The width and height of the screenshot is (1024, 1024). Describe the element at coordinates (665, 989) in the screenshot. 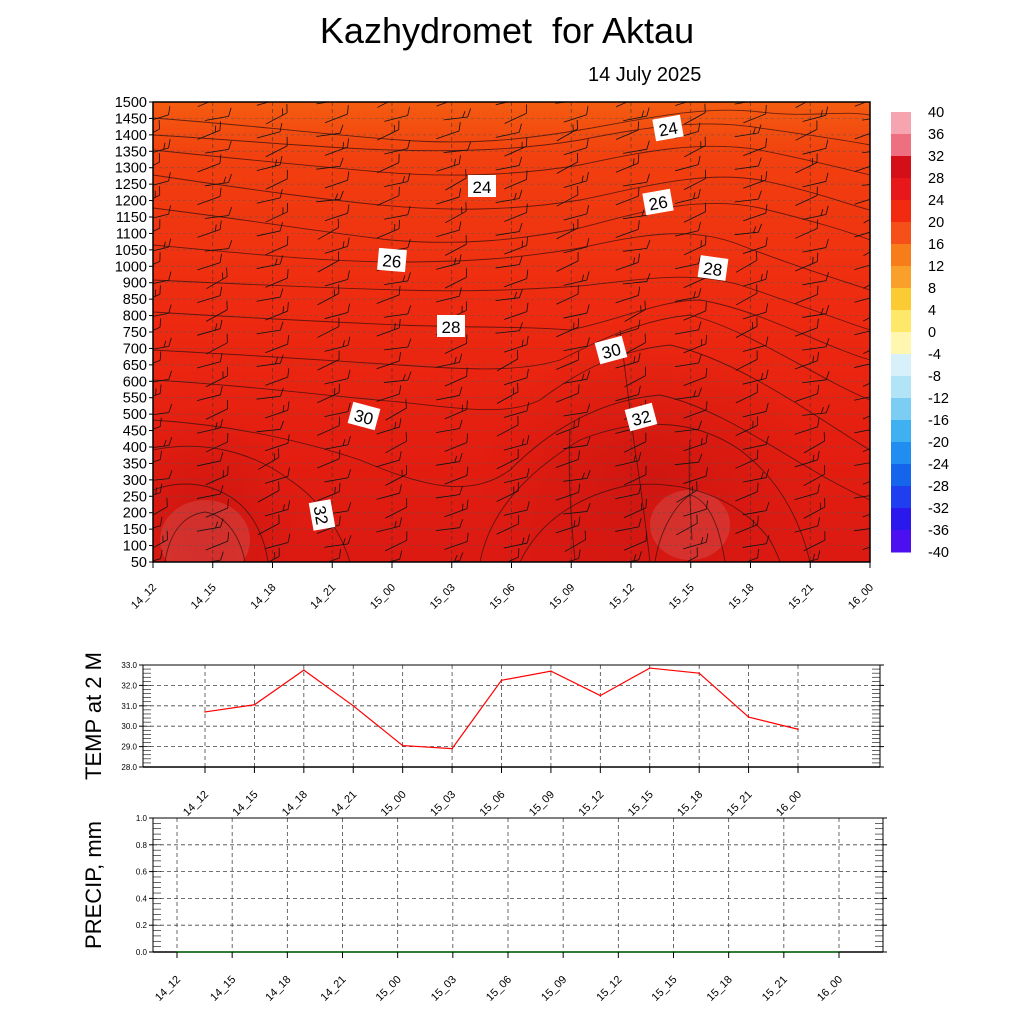

I see `x-tick-label: 15_15` at that location.